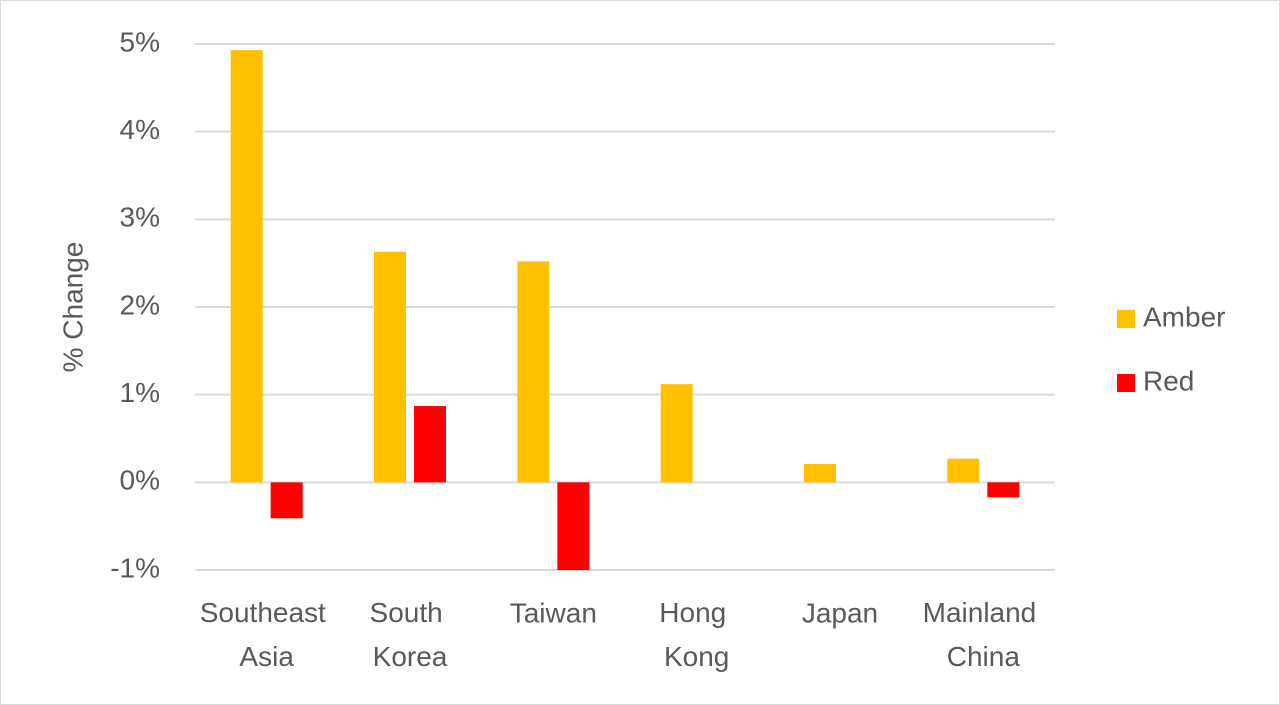 This screenshot has width=1280, height=705. Describe the element at coordinates (696, 634) in the screenshot. I see `x-tick-label: Hong Kong` at that location.